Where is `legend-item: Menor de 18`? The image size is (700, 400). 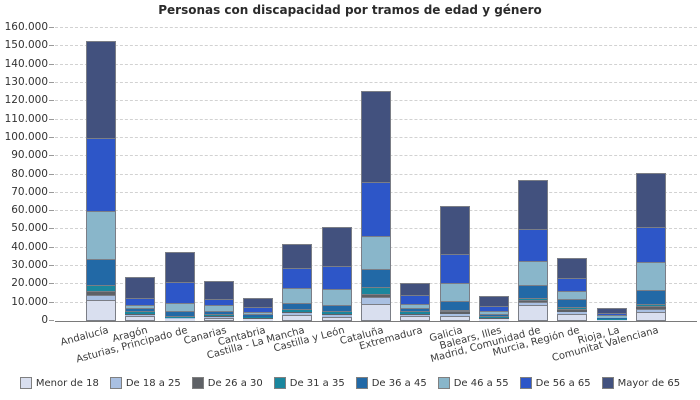
legend-item: Menor de 18 is located at coordinates (59, 383).